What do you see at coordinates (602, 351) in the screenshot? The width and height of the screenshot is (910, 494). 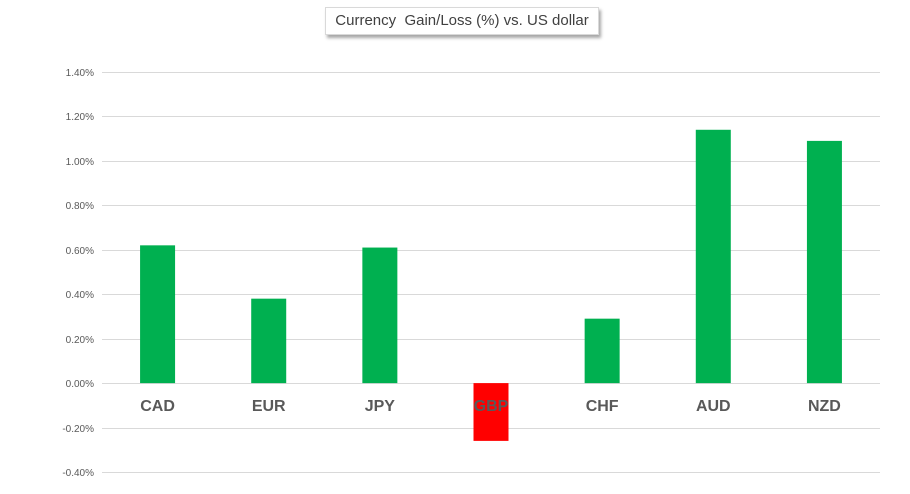 I see `bar-chf` at bounding box center [602, 351].